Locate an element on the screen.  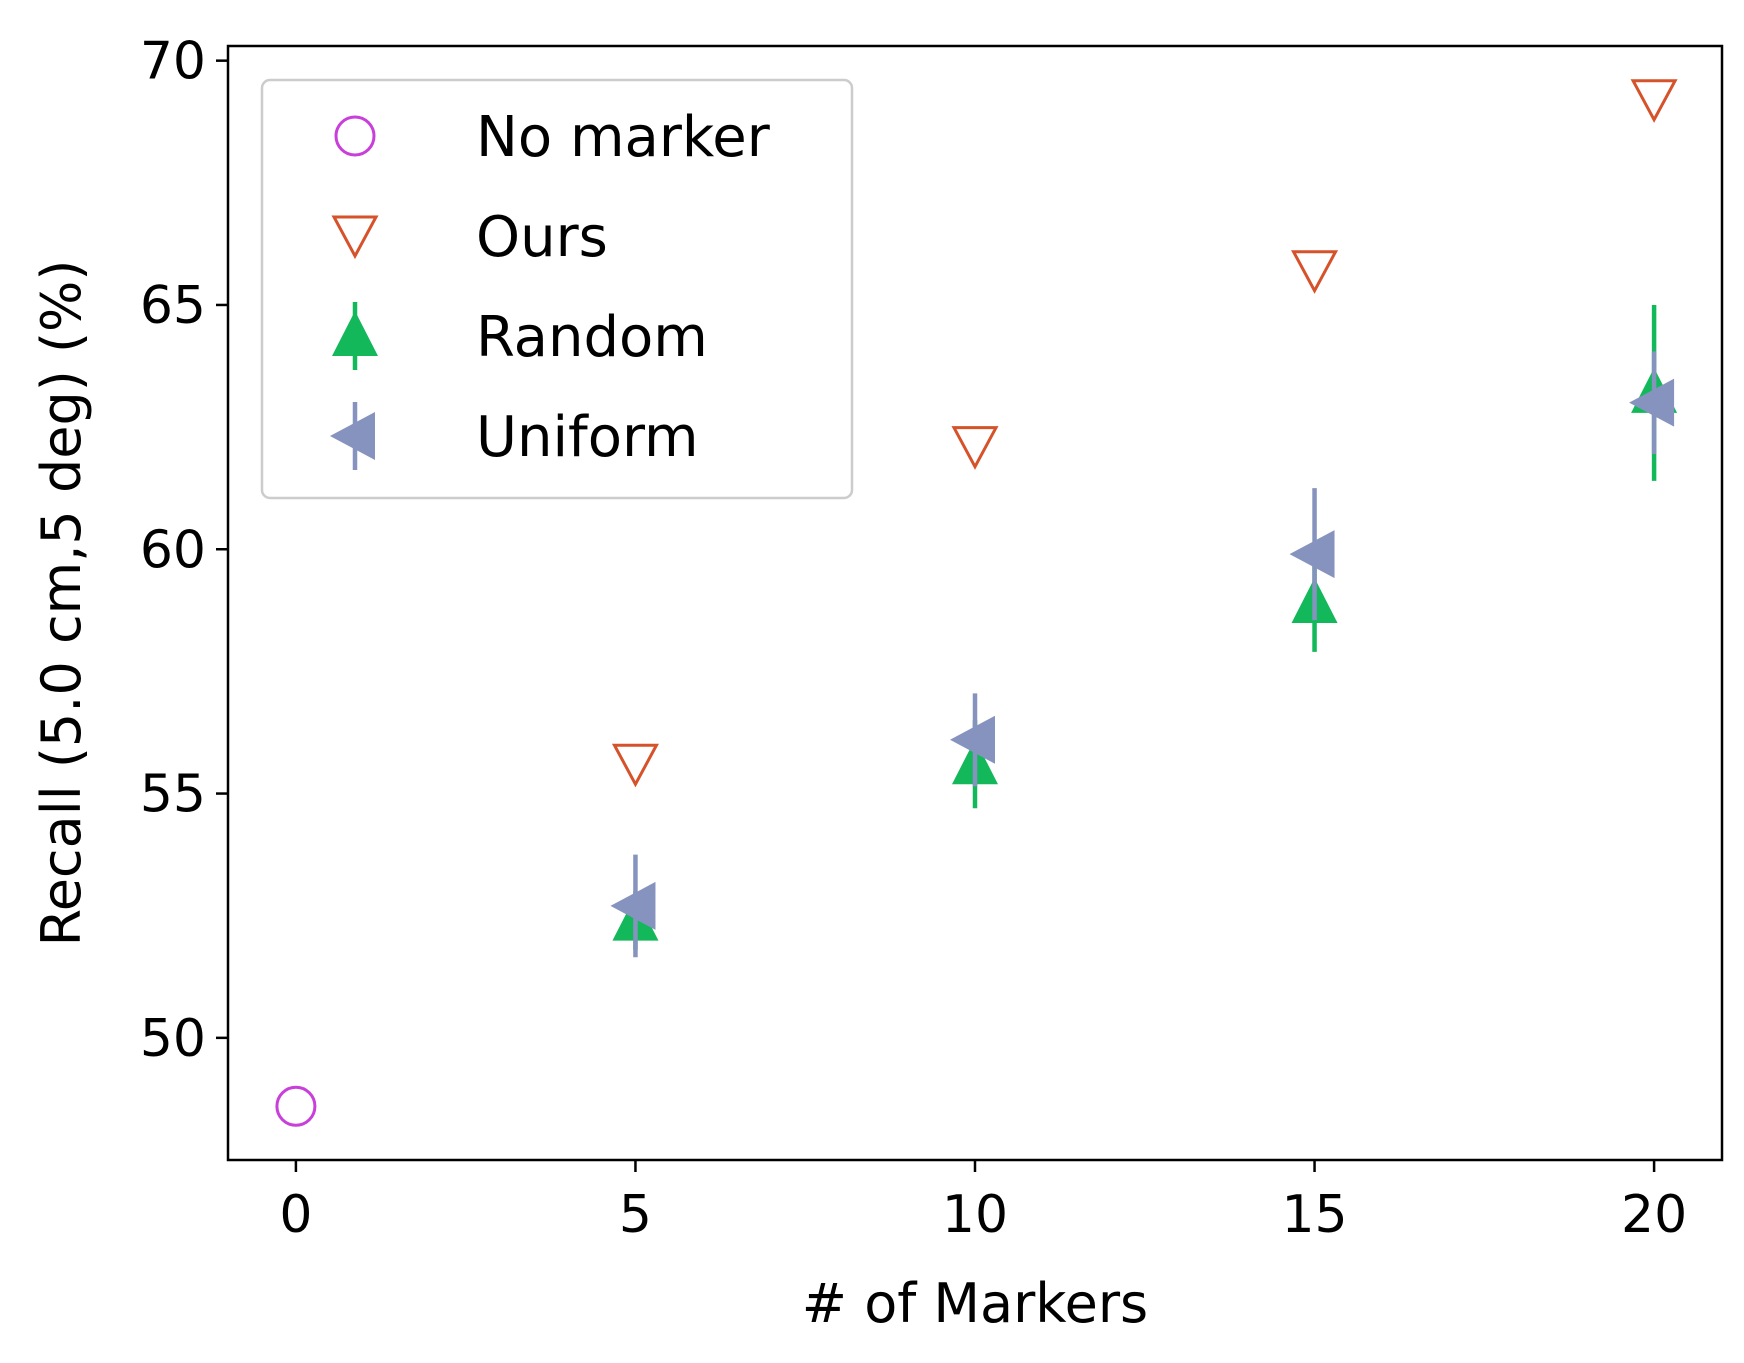
x-tick-label: 20 is located at coordinates (1654, 1215).